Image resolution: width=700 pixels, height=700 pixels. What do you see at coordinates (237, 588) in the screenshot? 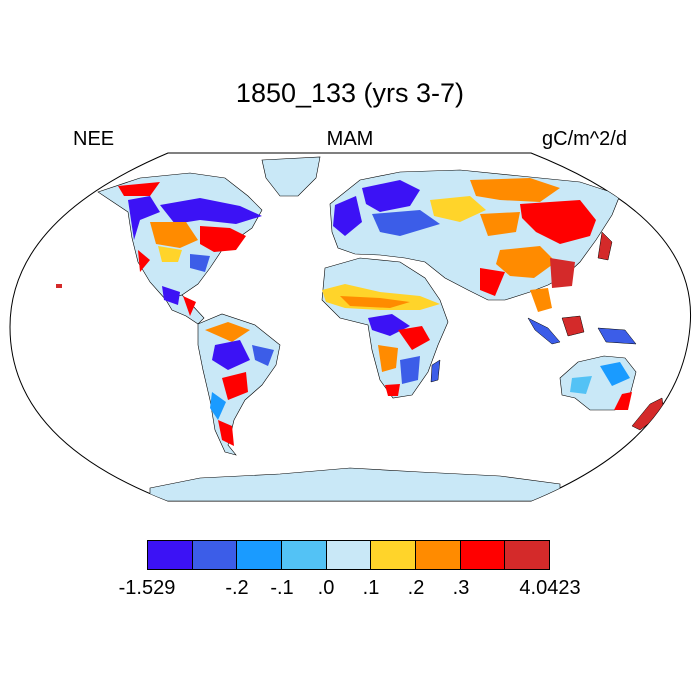
I see `colorbar-tick-label: -.2` at bounding box center [237, 588].